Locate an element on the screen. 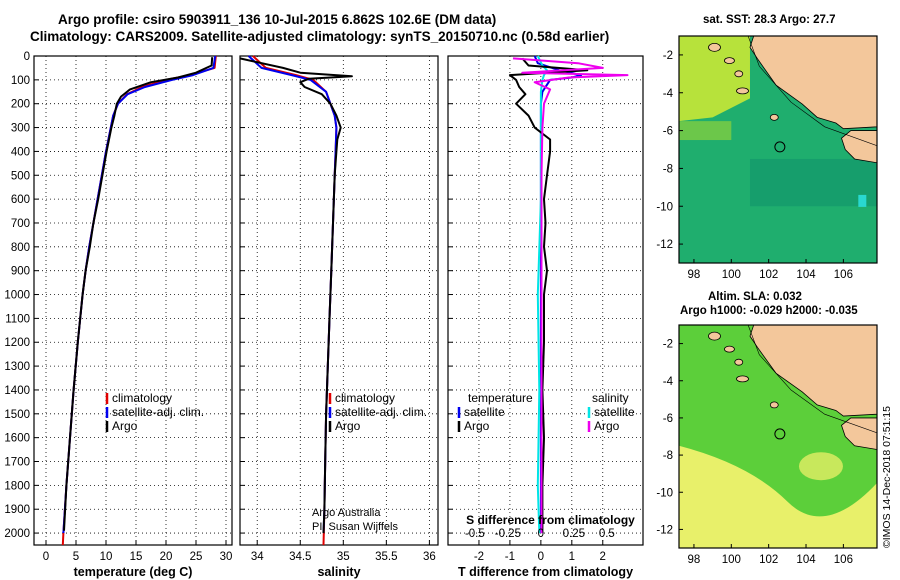  top-tick-label: 0 is located at coordinates (541, 534).